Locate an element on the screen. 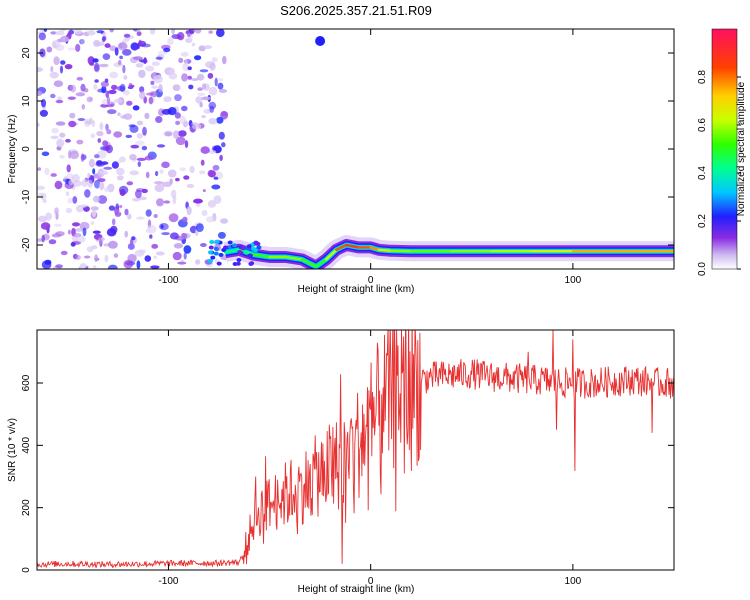 This screenshot has width=750, height=600. colorbar-label: Normalized spectral amplitude is located at coordinates (741, 148).